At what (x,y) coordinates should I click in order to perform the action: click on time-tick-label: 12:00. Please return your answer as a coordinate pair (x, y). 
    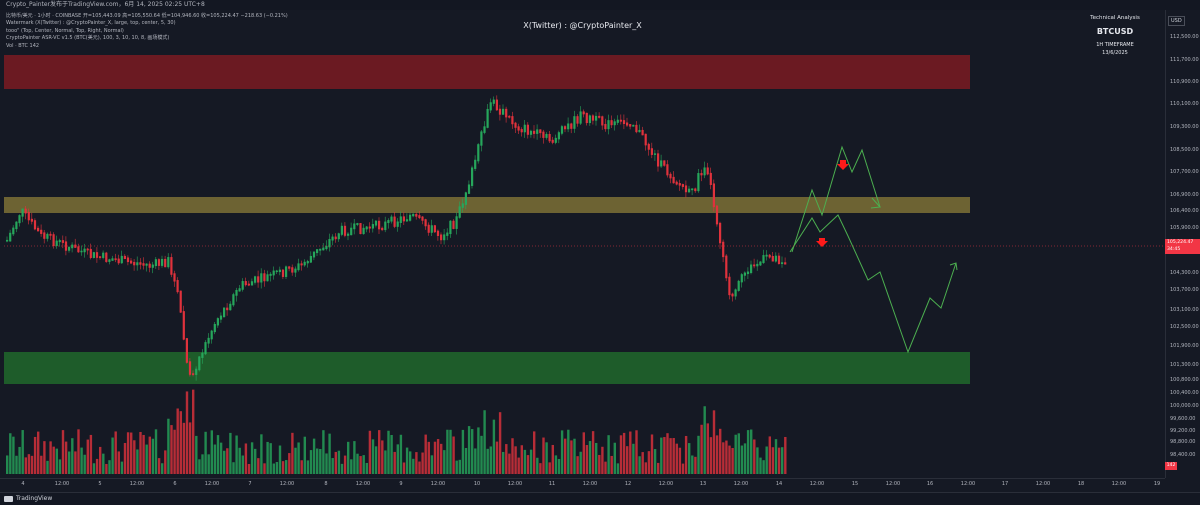
    Looking at the image, I should click on (363, 484).